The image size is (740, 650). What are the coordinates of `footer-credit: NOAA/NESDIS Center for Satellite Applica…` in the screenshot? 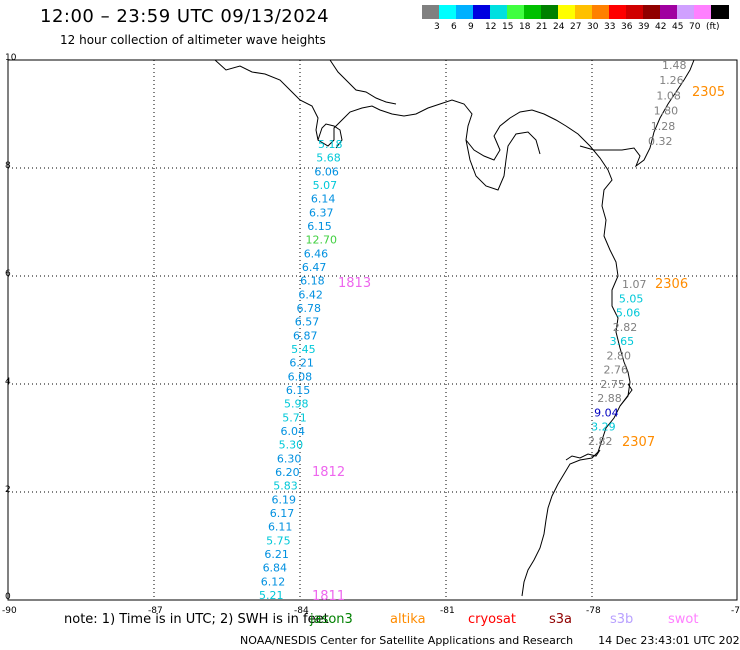 It's located at (407, 640).